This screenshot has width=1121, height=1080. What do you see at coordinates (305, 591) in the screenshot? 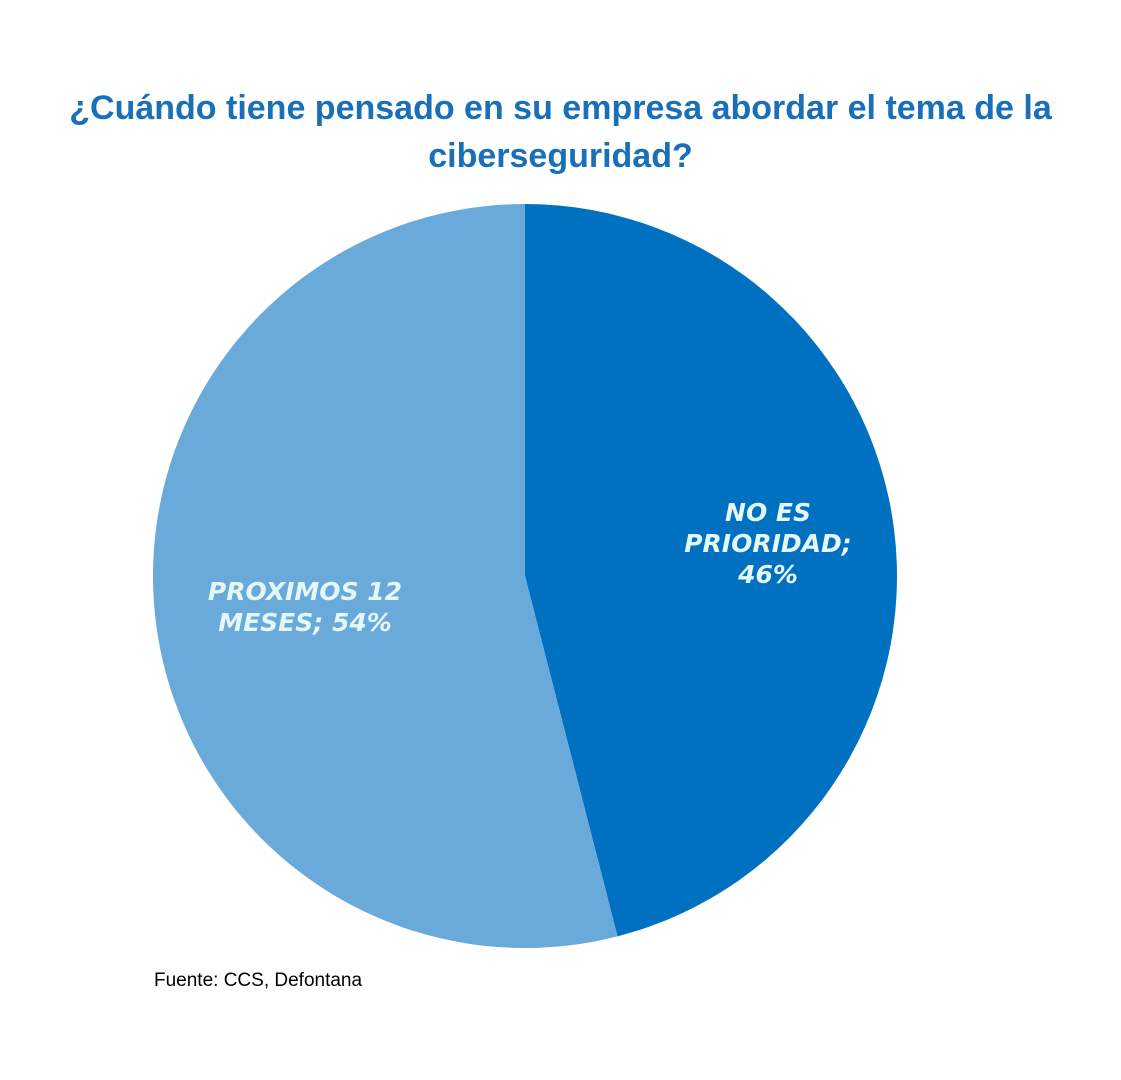
I see `slice-label-line: PROXIMOS 12` at bounding box center [305, 591].